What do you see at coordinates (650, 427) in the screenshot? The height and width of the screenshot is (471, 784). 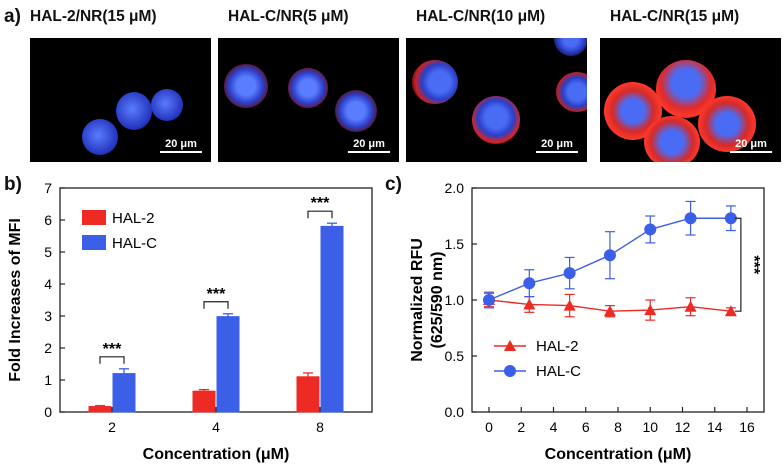 I see `x-tick-label: 10` at bounding box center [650, 427].